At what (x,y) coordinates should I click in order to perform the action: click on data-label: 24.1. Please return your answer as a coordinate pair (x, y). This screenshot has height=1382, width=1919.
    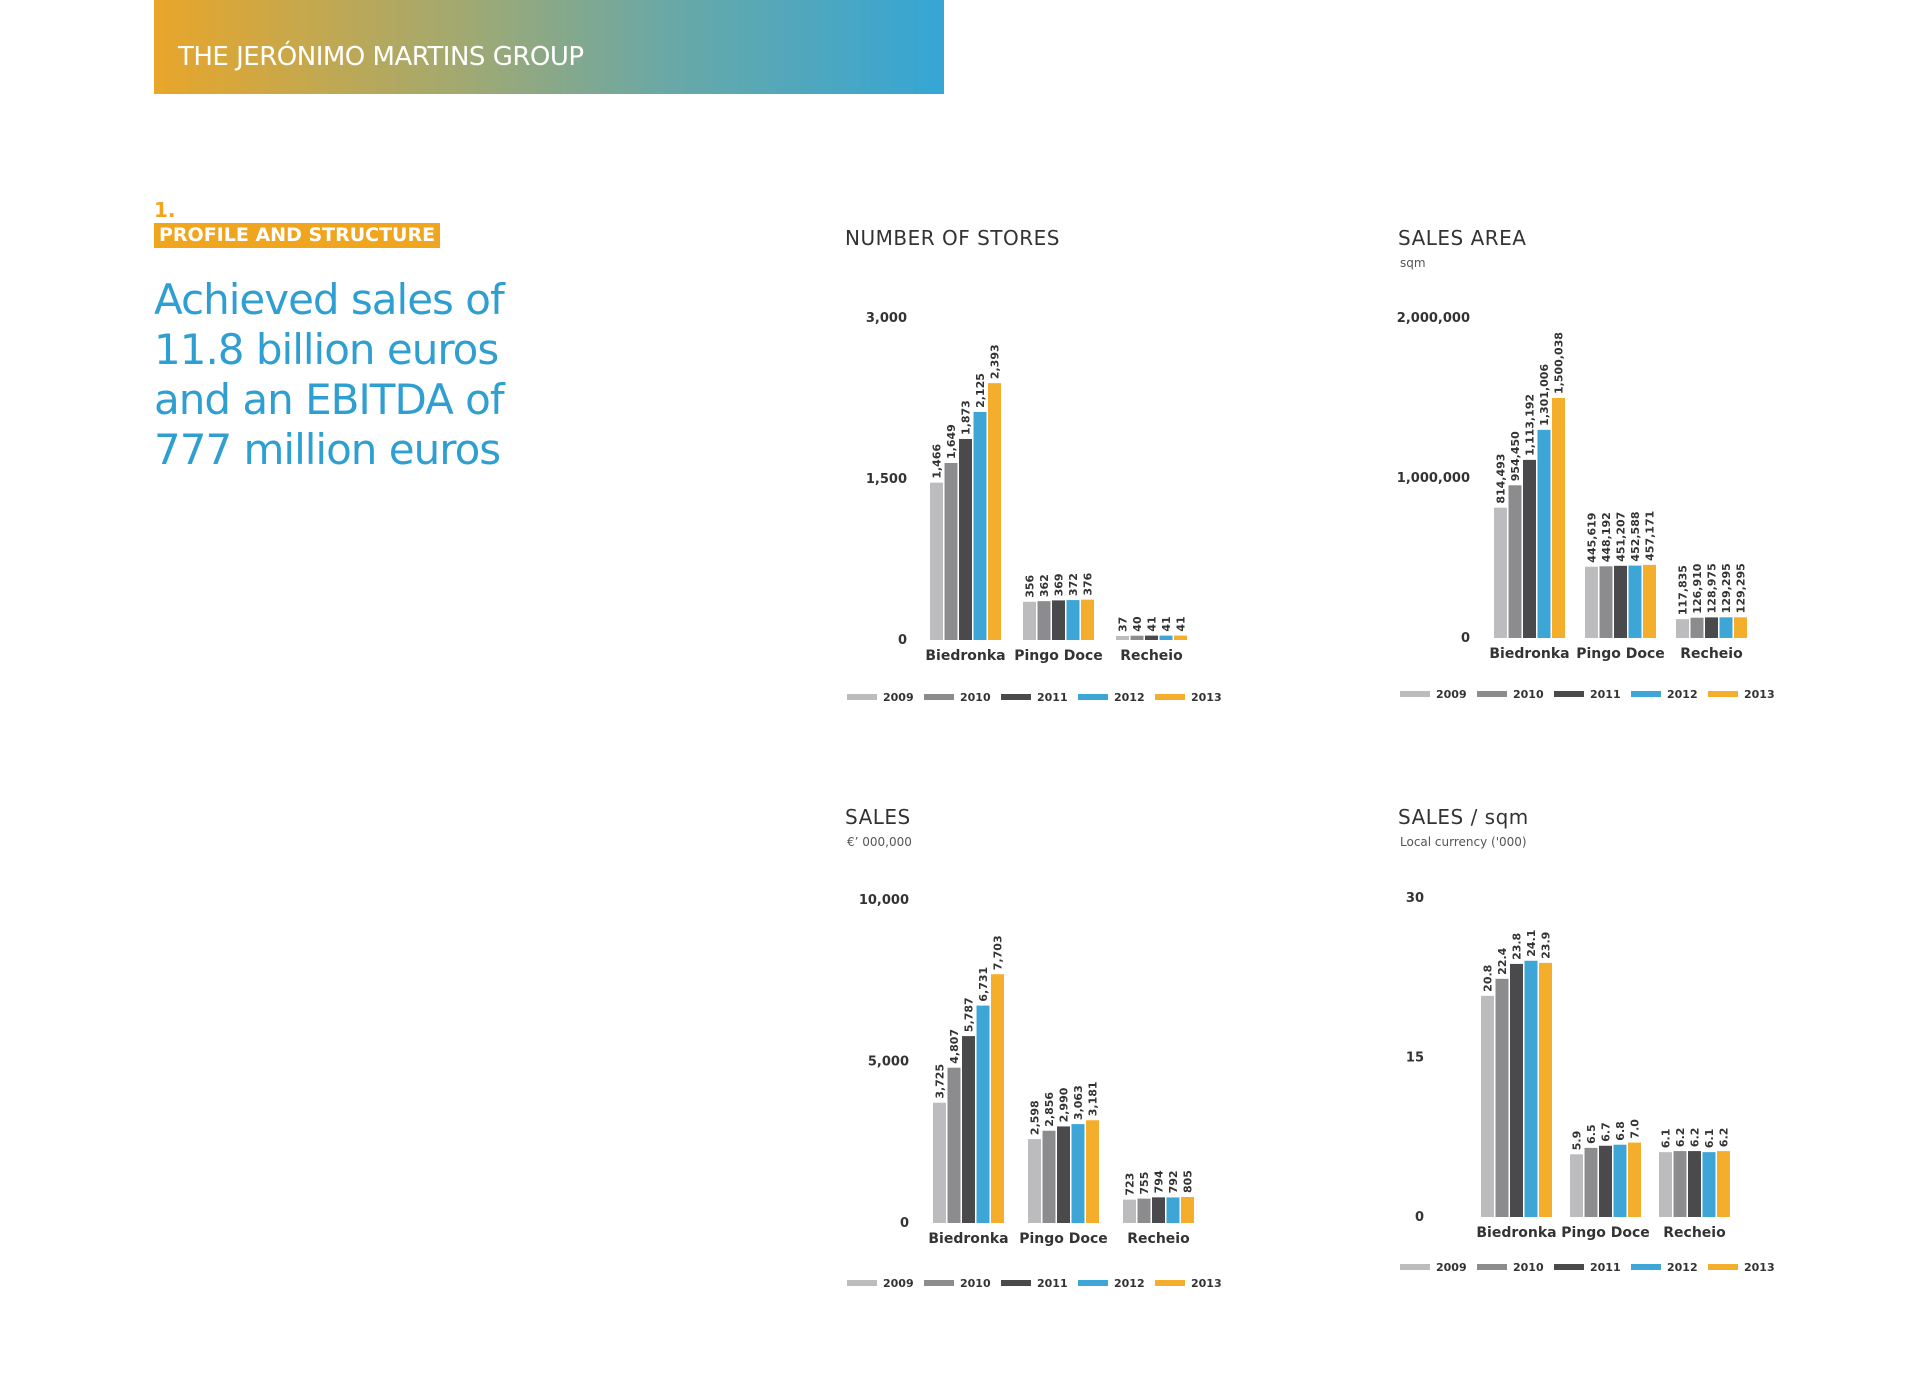
    Looking at the image, I should click on (1531, 943).